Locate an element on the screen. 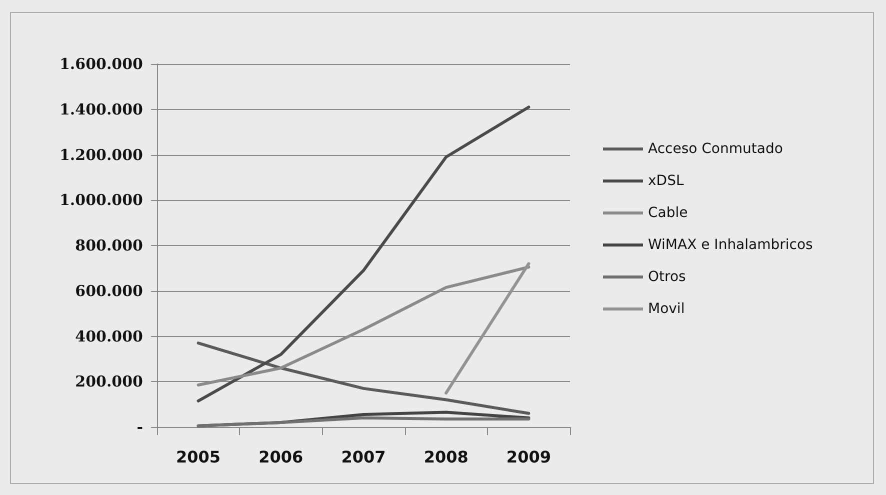  x-tick-label: 2009 is located at coordinates (528, 457).